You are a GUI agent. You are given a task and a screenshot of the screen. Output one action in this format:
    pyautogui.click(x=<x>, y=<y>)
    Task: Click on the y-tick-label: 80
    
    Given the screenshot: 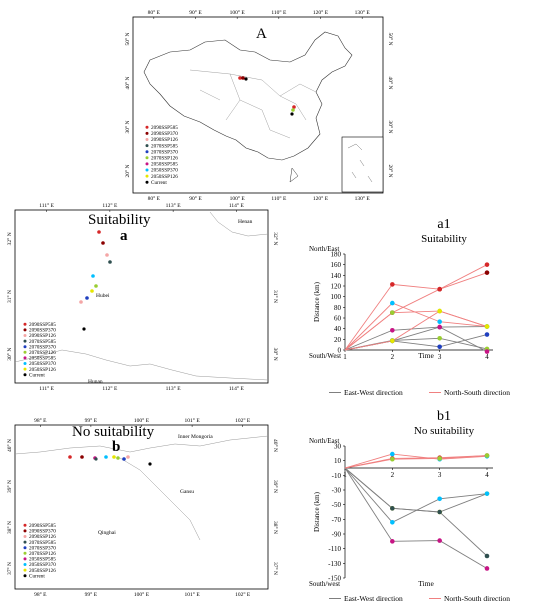 What is the action you would take?
    pyautogui.click(x=338, y=308)
    